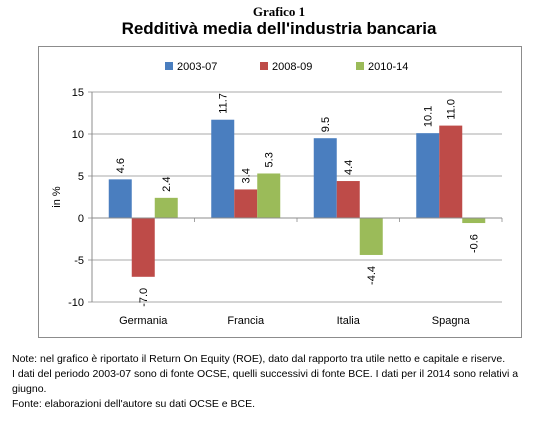  Describe the element at coordinates (247, 175) in the screenshot. I see `data-label: 3.4` at that location.